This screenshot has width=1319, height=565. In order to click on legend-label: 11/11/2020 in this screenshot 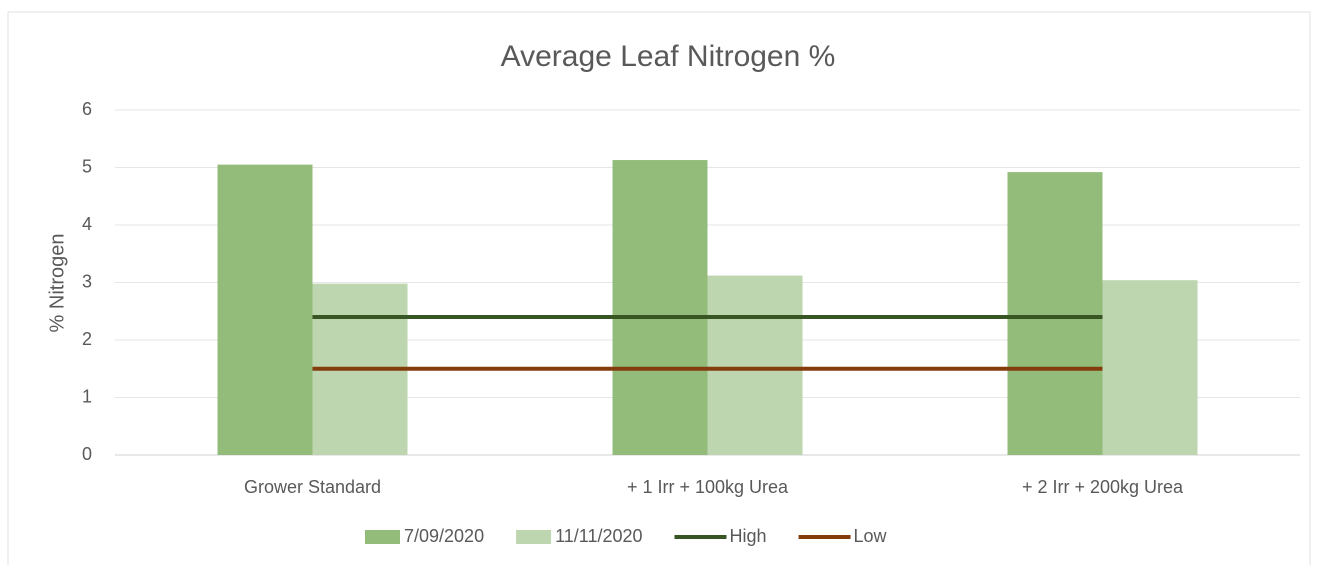, I will do `click(598, 536)`.